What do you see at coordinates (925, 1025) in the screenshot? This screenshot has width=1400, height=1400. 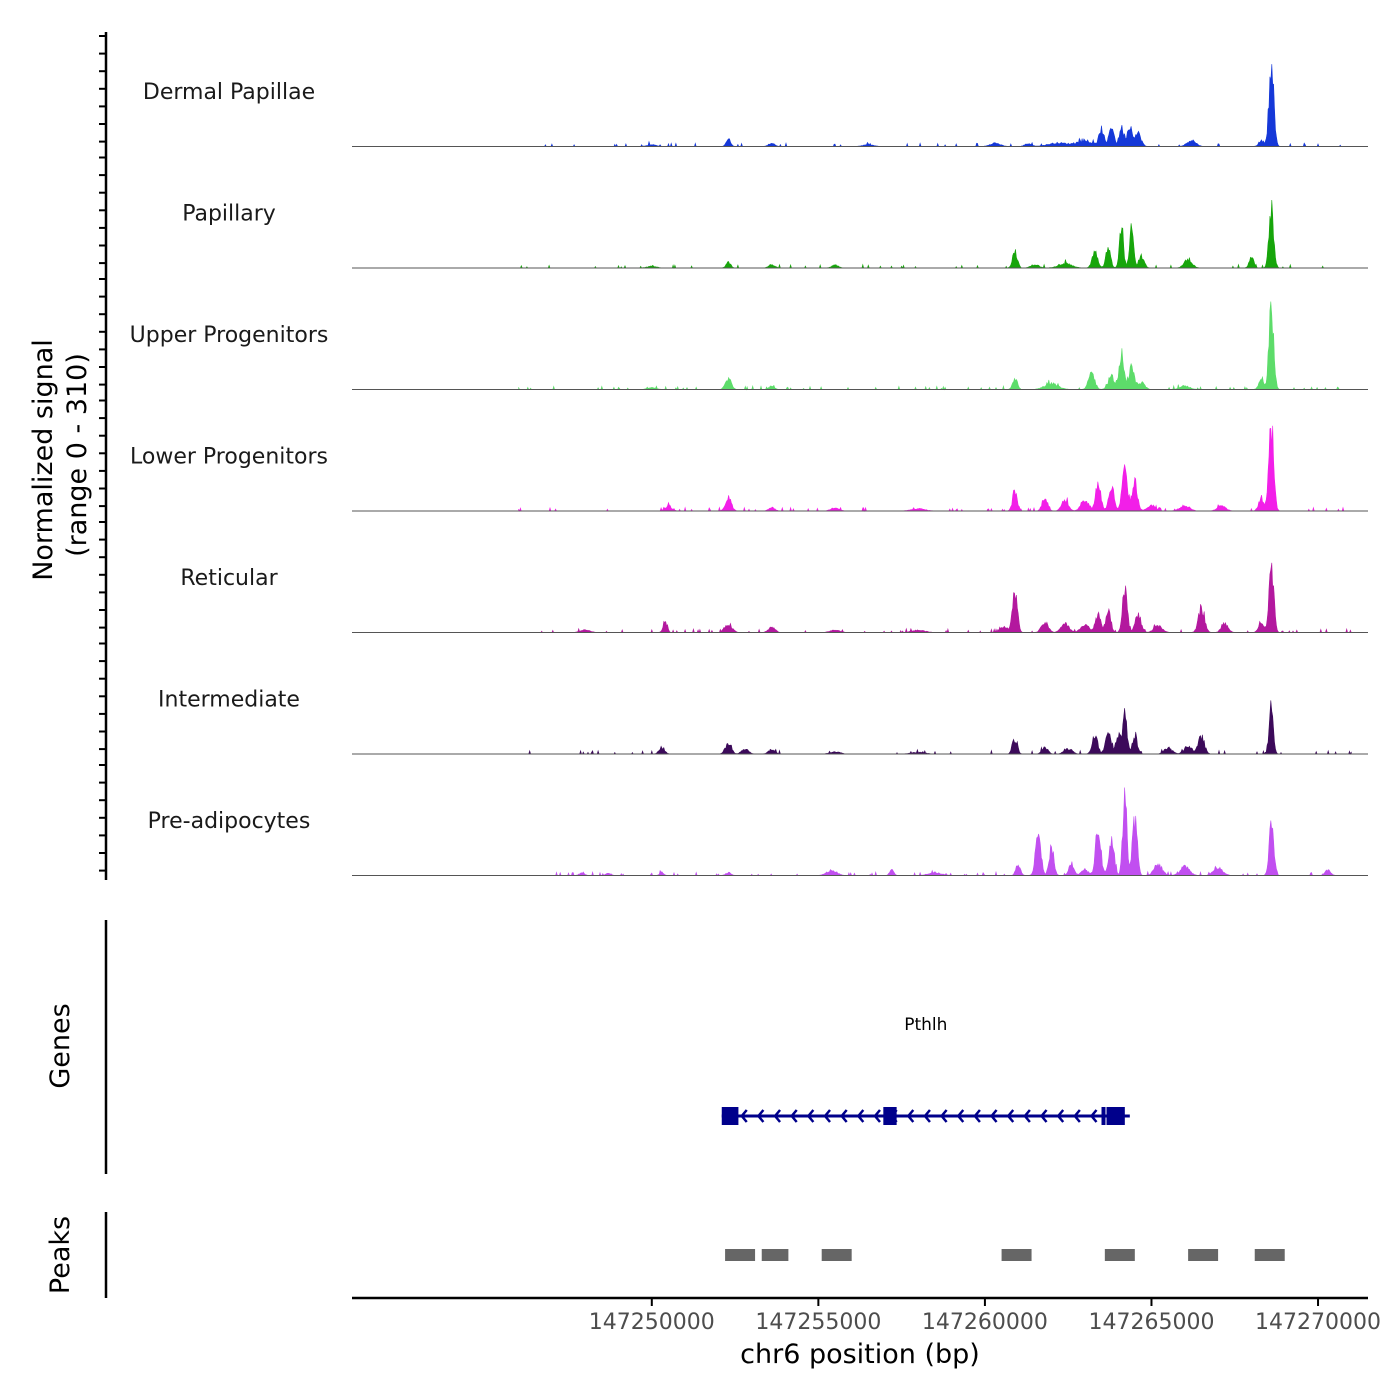 I see `gene-name-label: Pthlh` at bounding box center [925, 1025].